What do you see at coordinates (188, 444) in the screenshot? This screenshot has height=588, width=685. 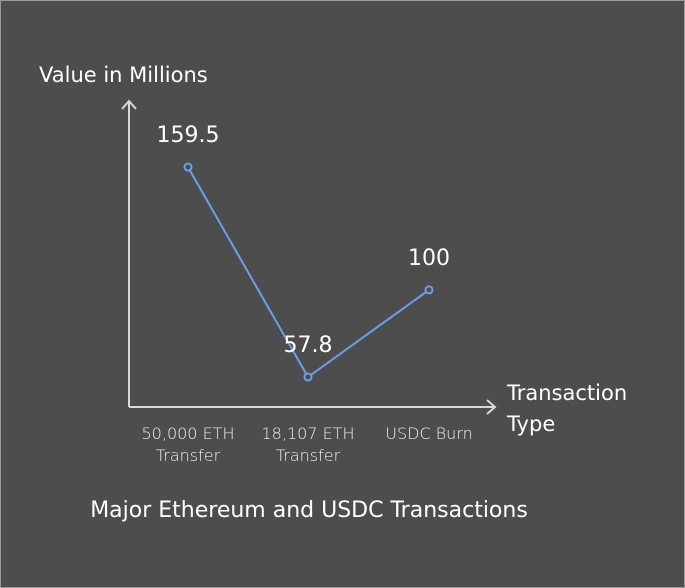 I see `x-tick-label: 50,000 ETH Transfer` at bounding box center [188, 444].